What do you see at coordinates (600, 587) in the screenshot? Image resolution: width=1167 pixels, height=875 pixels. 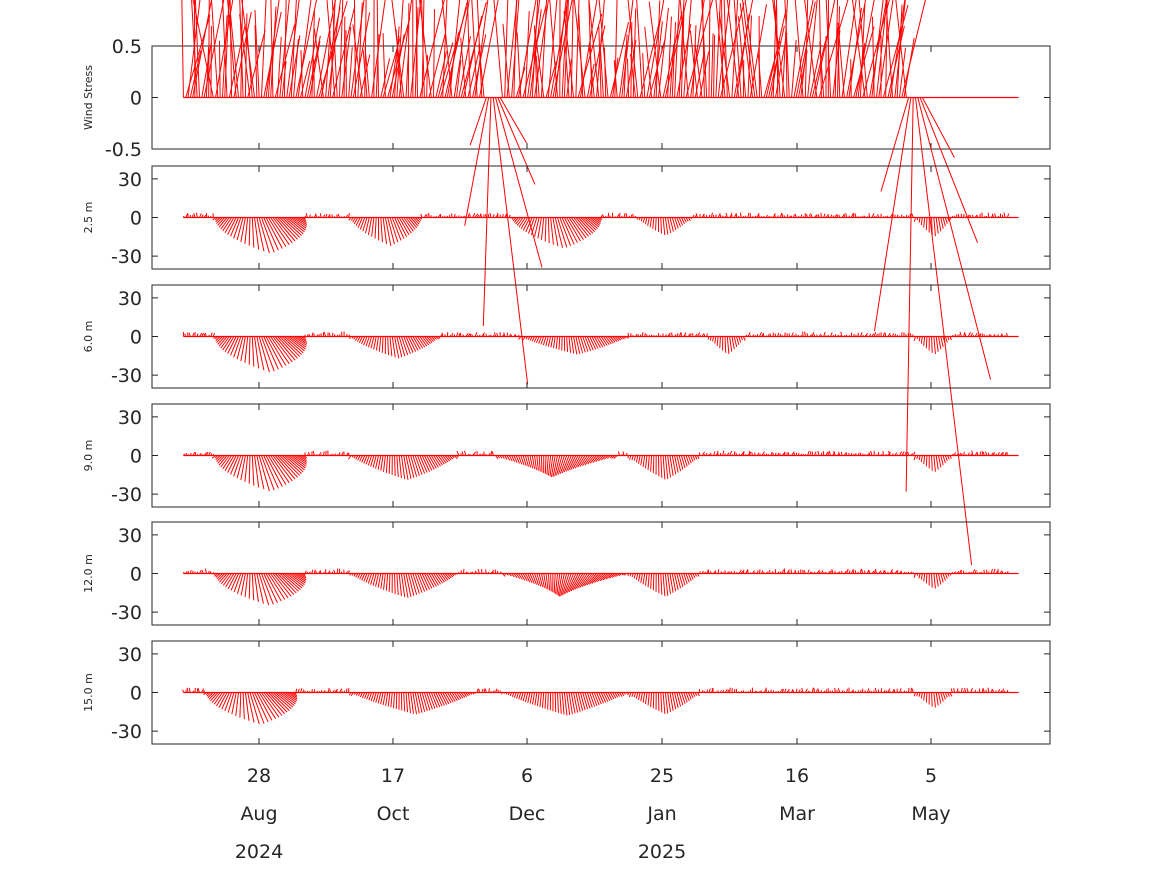 I see `series-sticks` at bounding box center [600, 587].